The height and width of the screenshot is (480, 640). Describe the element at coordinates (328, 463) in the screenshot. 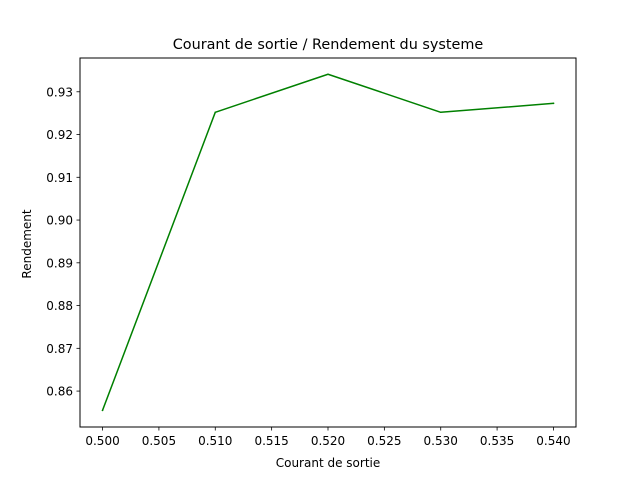

I see `x-axis-label: Courant de sortie` at that location.